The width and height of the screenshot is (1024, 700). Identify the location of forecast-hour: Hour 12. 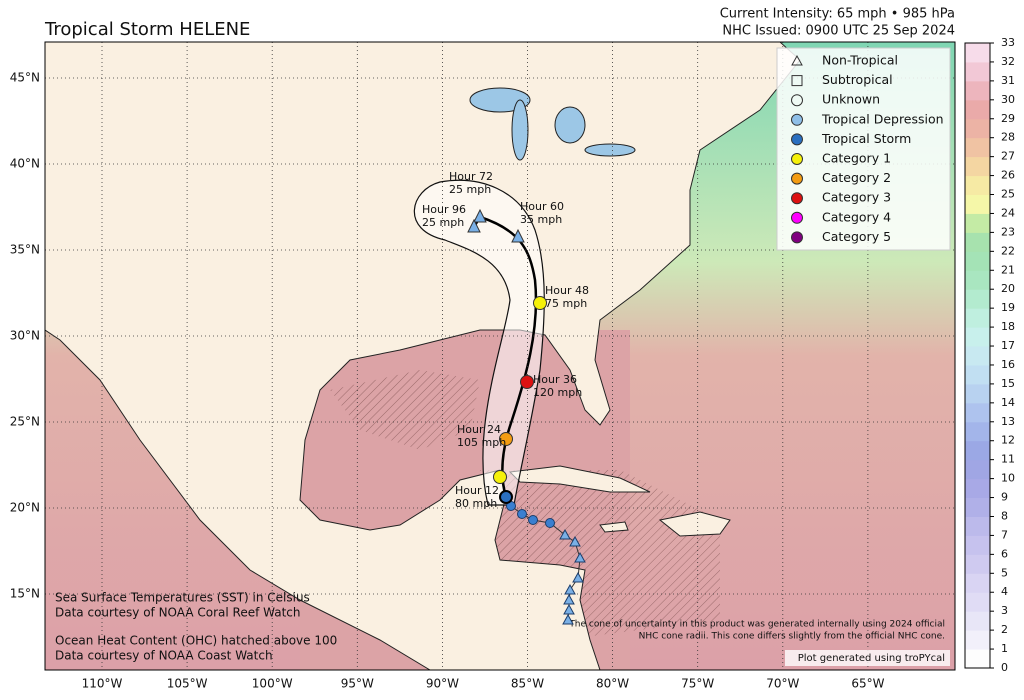
(477, 490).